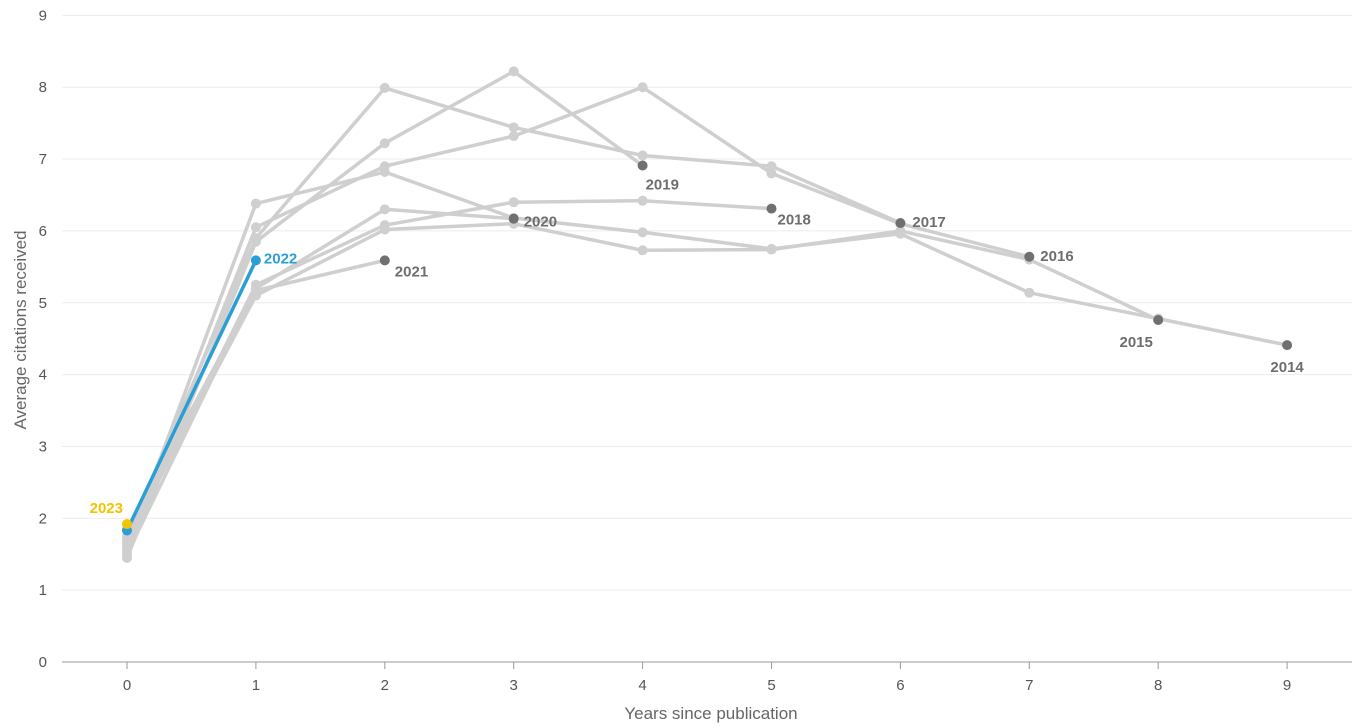 The image size is (1354, 727). I want to click on x-tick-label: 5, so click(771, 685).